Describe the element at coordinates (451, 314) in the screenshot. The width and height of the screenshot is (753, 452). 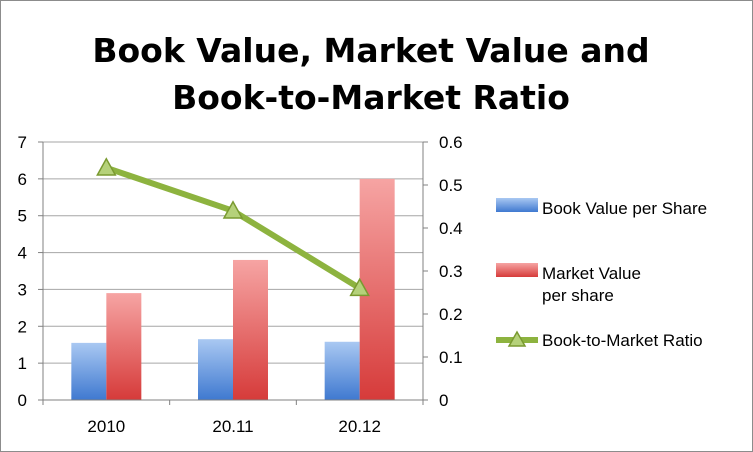
I see `y-right-tick-label: 0.2` at that location.